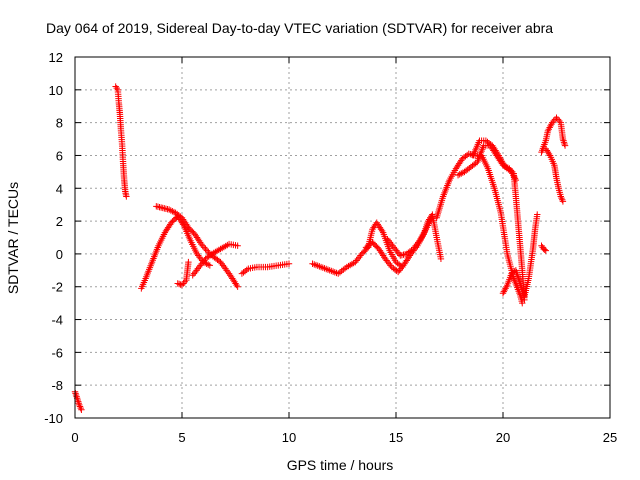 This screenshot has width=640, height=480. I want to click on series-track-n, so click(520, 255).